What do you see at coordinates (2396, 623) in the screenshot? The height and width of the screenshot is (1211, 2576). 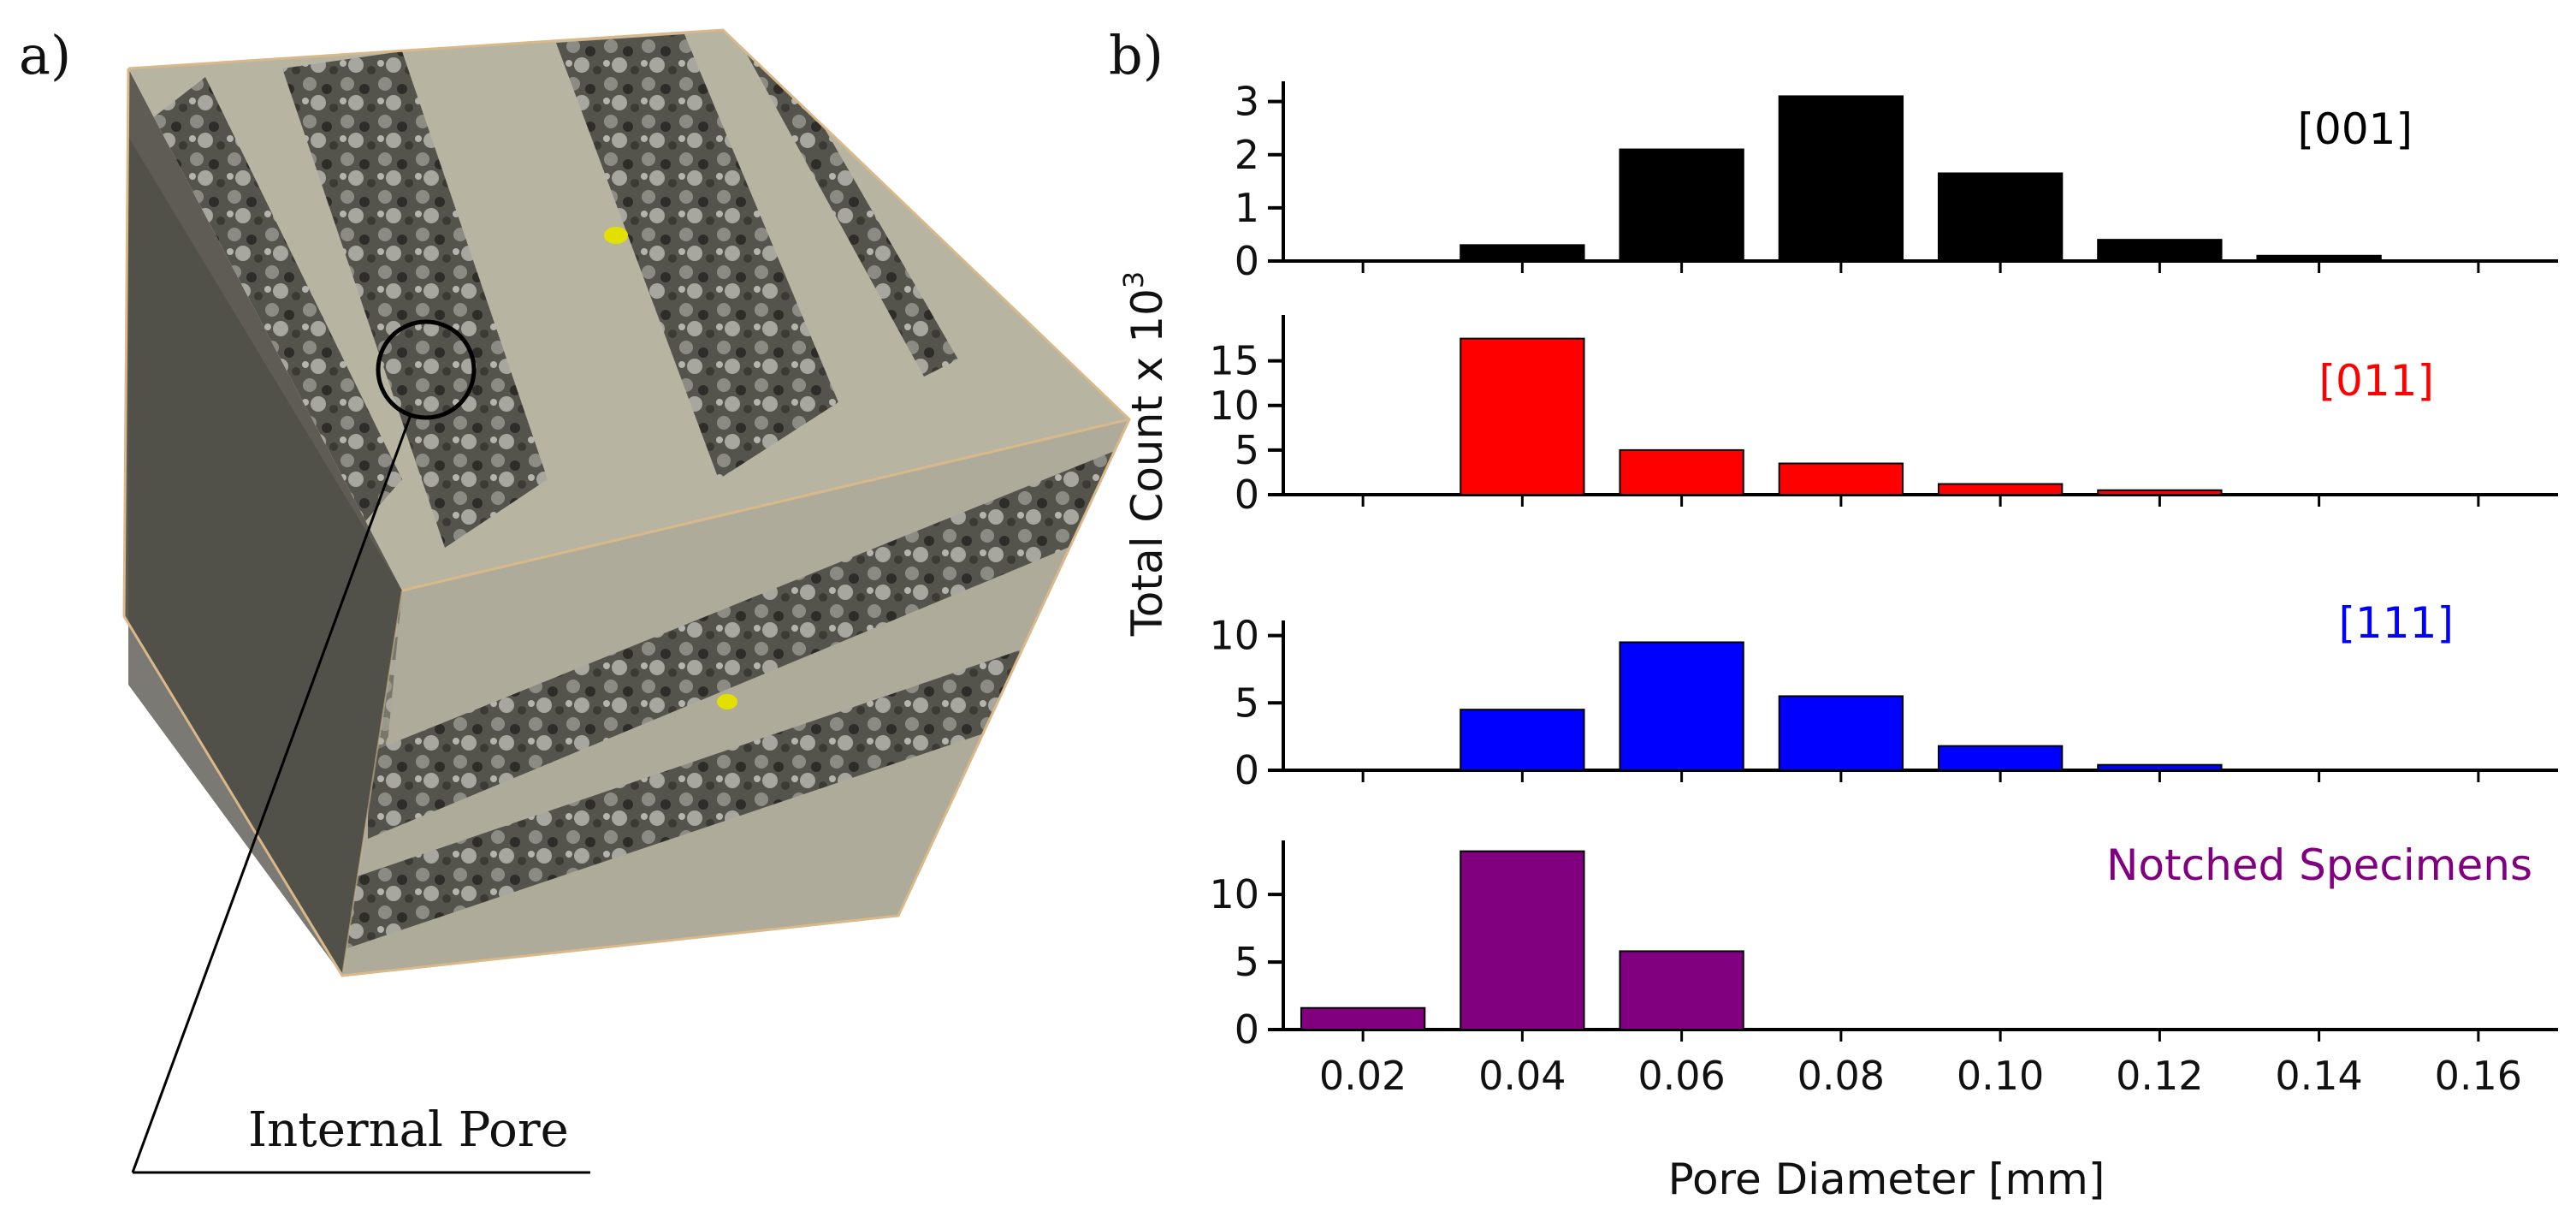 I see `series-label: [111]` at bounding box center [2396, 623].